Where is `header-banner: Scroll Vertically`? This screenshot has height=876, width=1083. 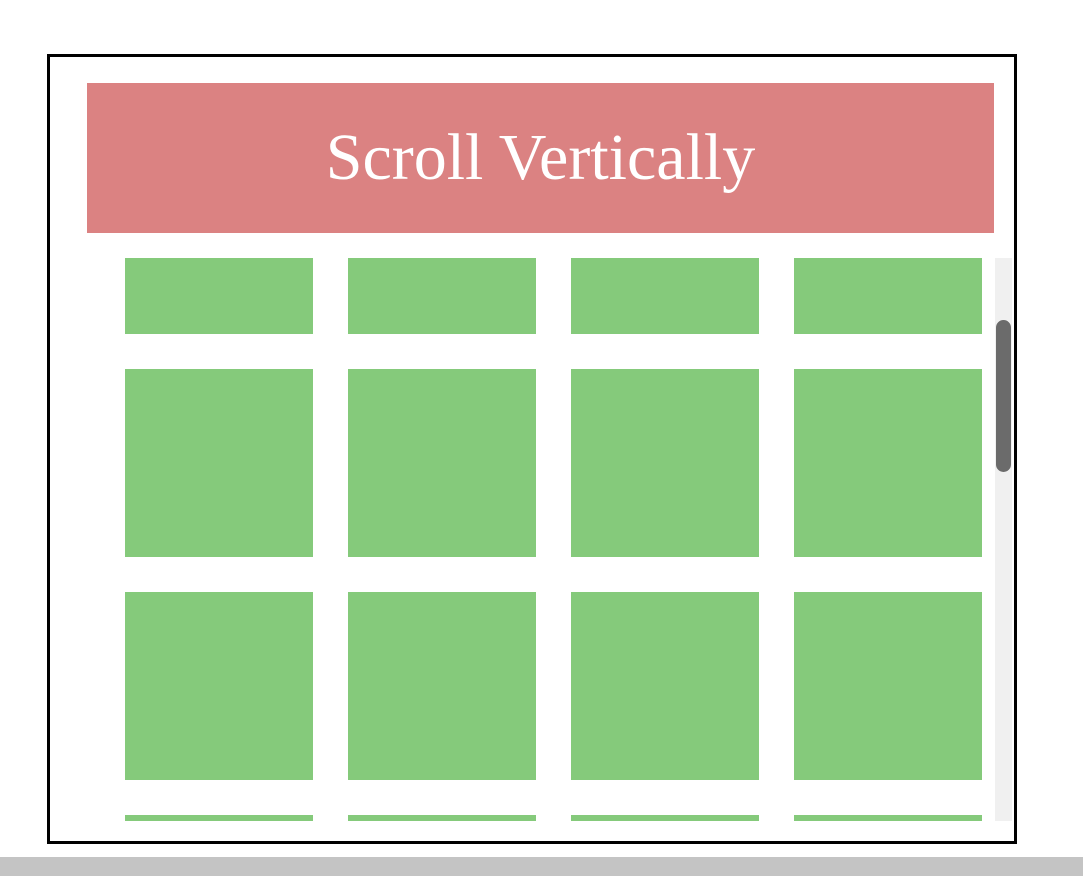
header-banner: Scroll Vertically is located at coordinates (540, 158).